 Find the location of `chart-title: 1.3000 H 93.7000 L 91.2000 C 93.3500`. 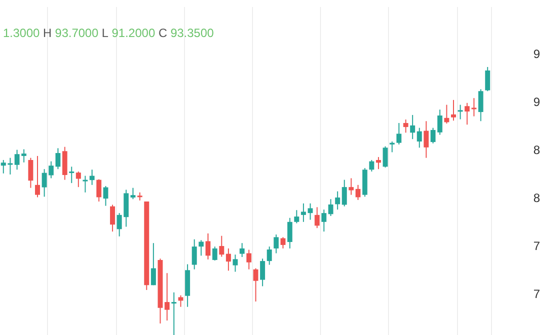

chart-title: 1.3000 H 93.7000 L 91.2000 C 93.3500 is located at coordinates (108, 33).